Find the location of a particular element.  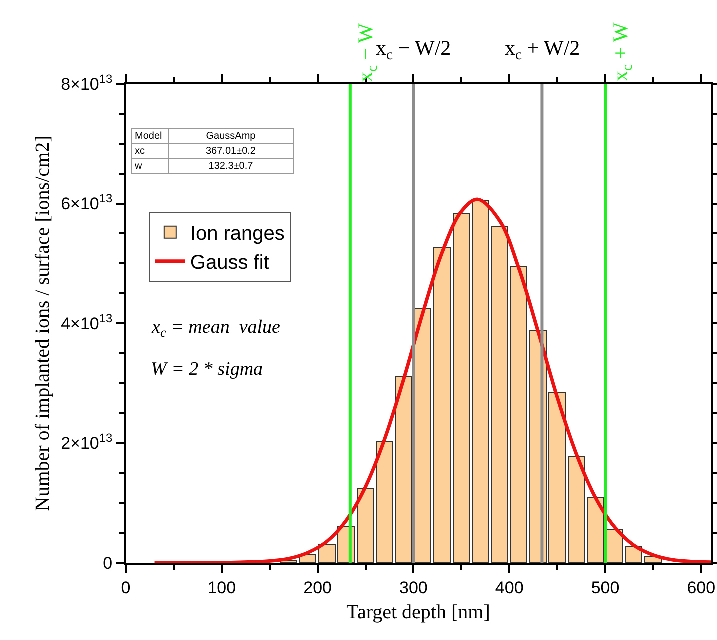

annotation: GaussAmp is located at coordinates (231, 136).